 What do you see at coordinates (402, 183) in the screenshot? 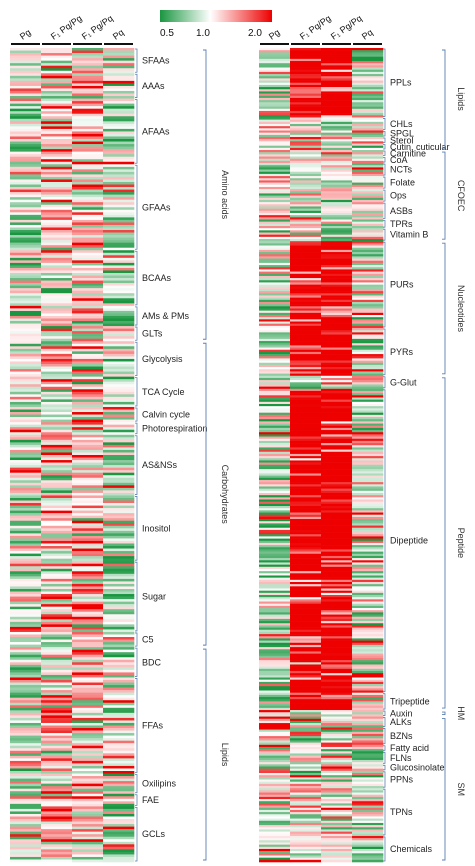
I see `row-group-label: Folate` at bounding box center [402, 183].